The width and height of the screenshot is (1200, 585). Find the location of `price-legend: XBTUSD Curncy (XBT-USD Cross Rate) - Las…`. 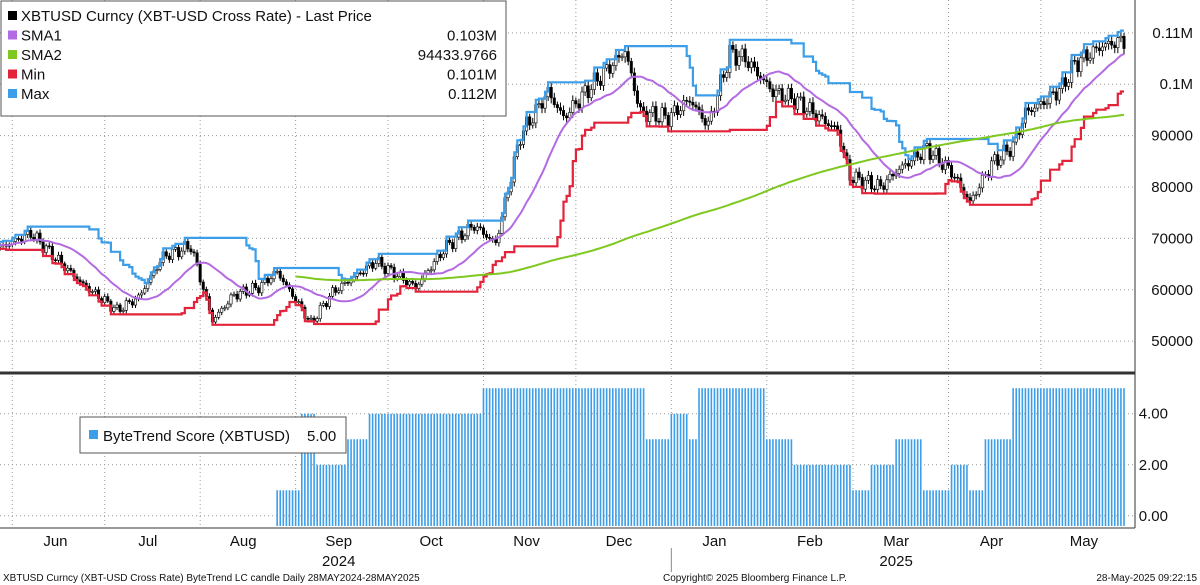

price-legend: XBTUSD Curncy (XBT-USD Cross Rate) - Las… is located at coordinates (253, 58).